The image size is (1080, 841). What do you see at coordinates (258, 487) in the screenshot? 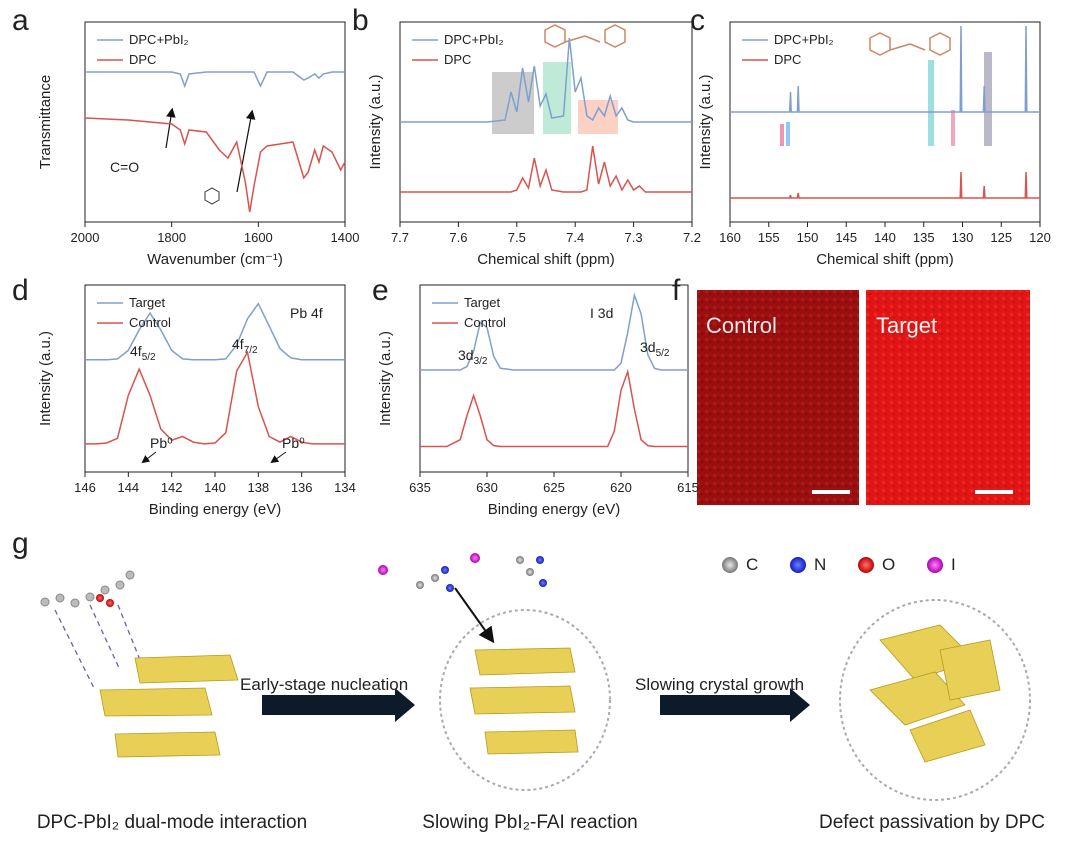
I see `x-tick-label: 138` at bounding box center [258, 487].